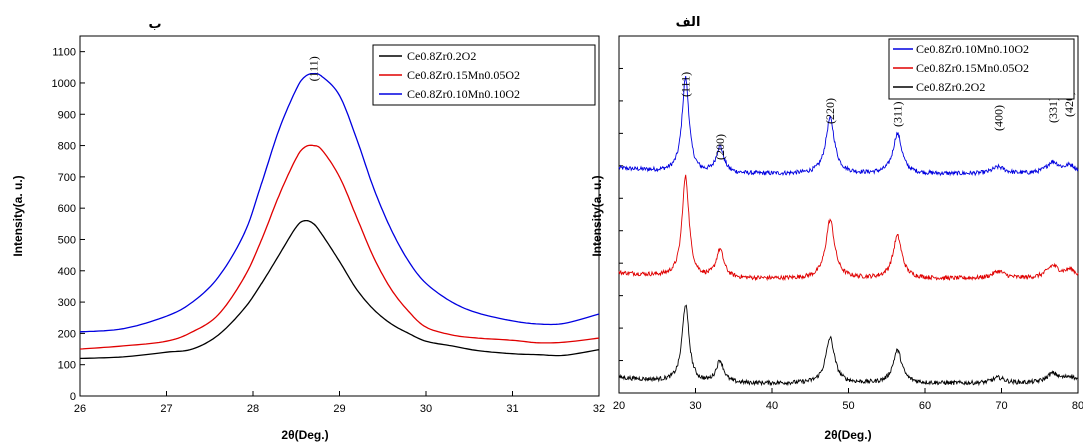 This screenshot has height=443, width=1083. Describe the element at coordinates (599, 409) in the screenshot. I see `left-x-tick-label: 32` at that location.